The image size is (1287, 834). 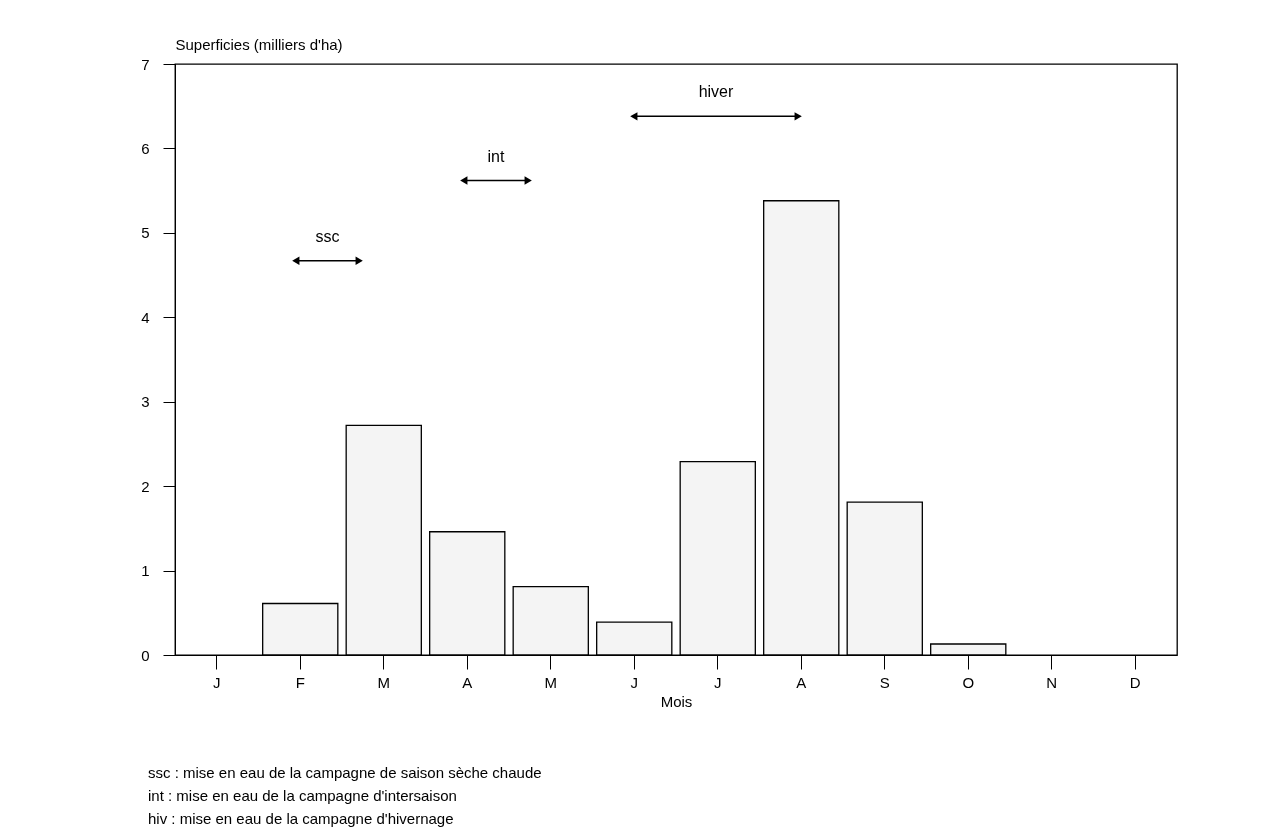 I want to click on y-tick-label: 2, so click(x=145, y=486).